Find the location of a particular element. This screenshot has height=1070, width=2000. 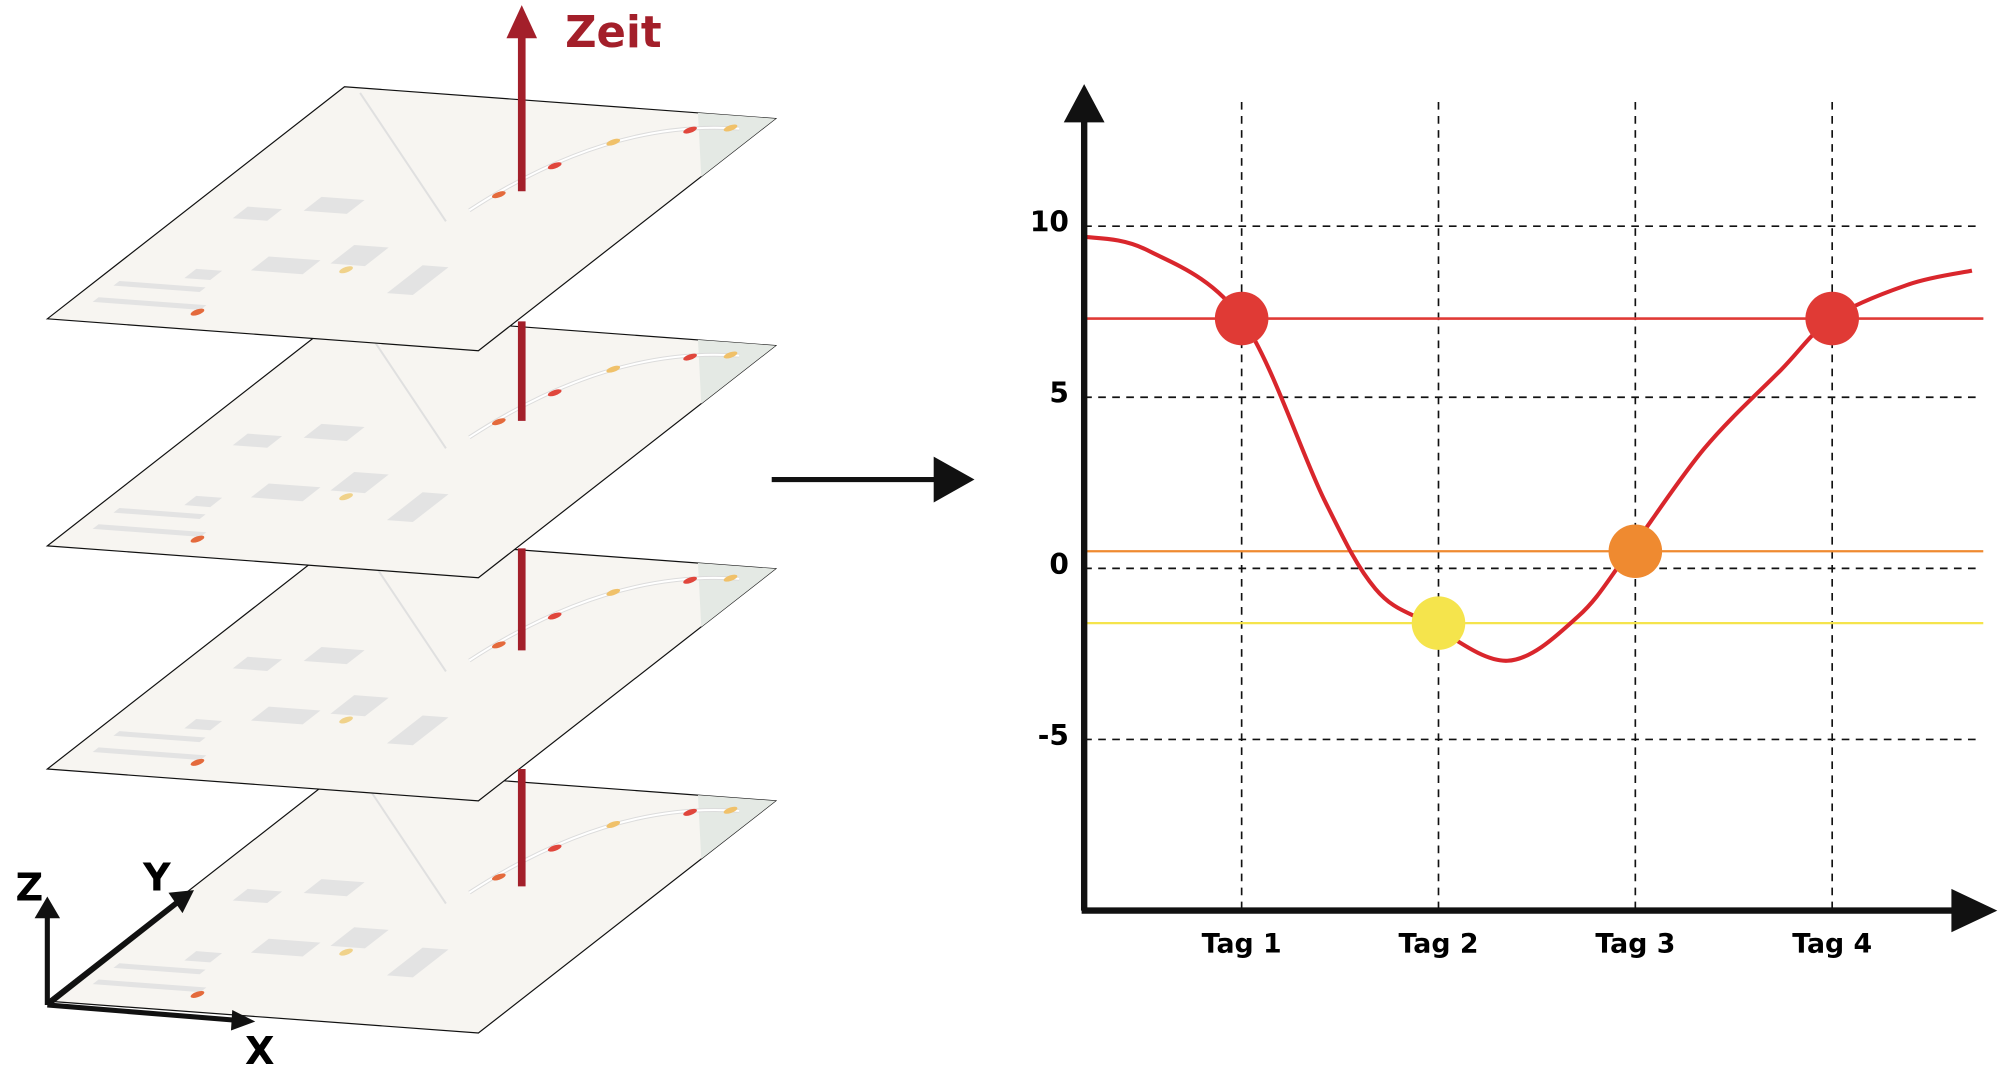

xyz-arrows is located at coordinates (145, 960).